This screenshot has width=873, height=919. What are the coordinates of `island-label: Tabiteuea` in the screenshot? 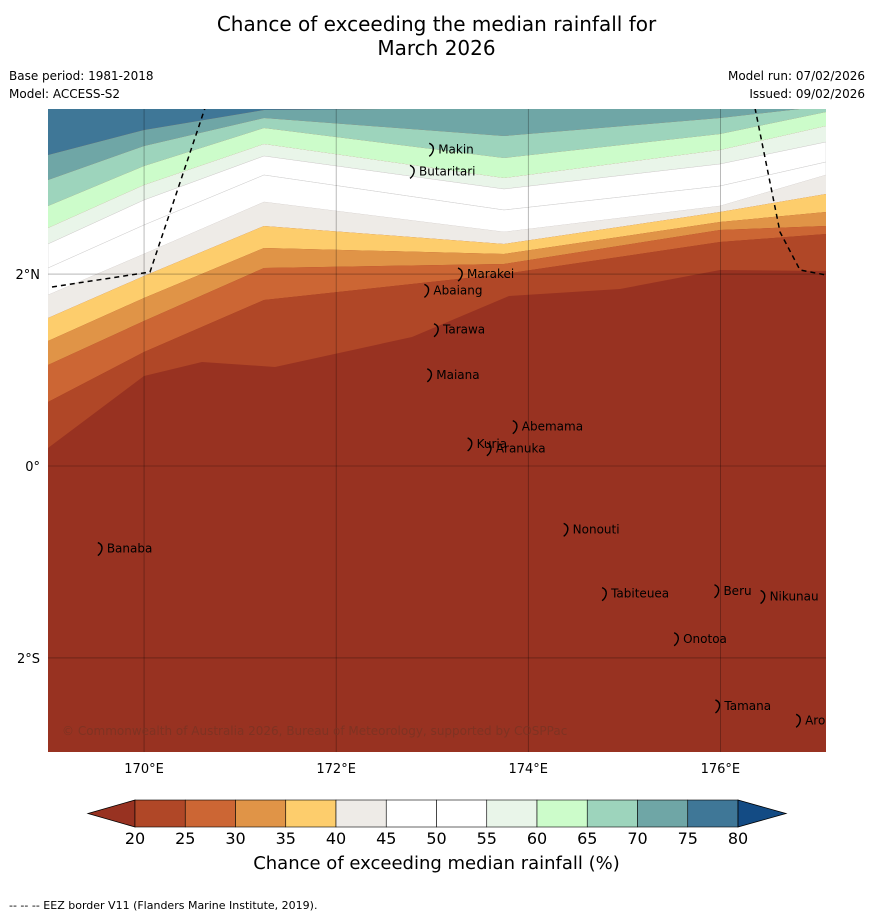 It's located at (639, 594).